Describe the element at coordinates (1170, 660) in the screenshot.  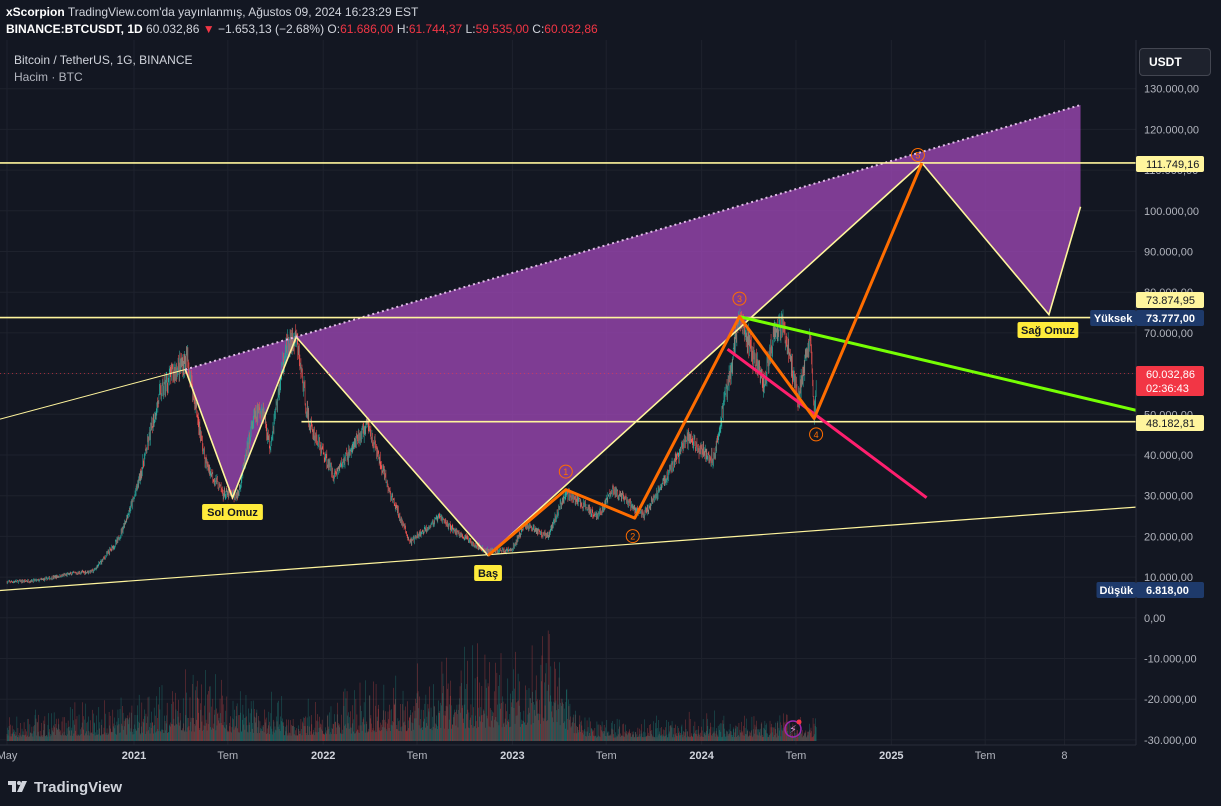
I see `y-tick-label: -10.000,00` at that location.